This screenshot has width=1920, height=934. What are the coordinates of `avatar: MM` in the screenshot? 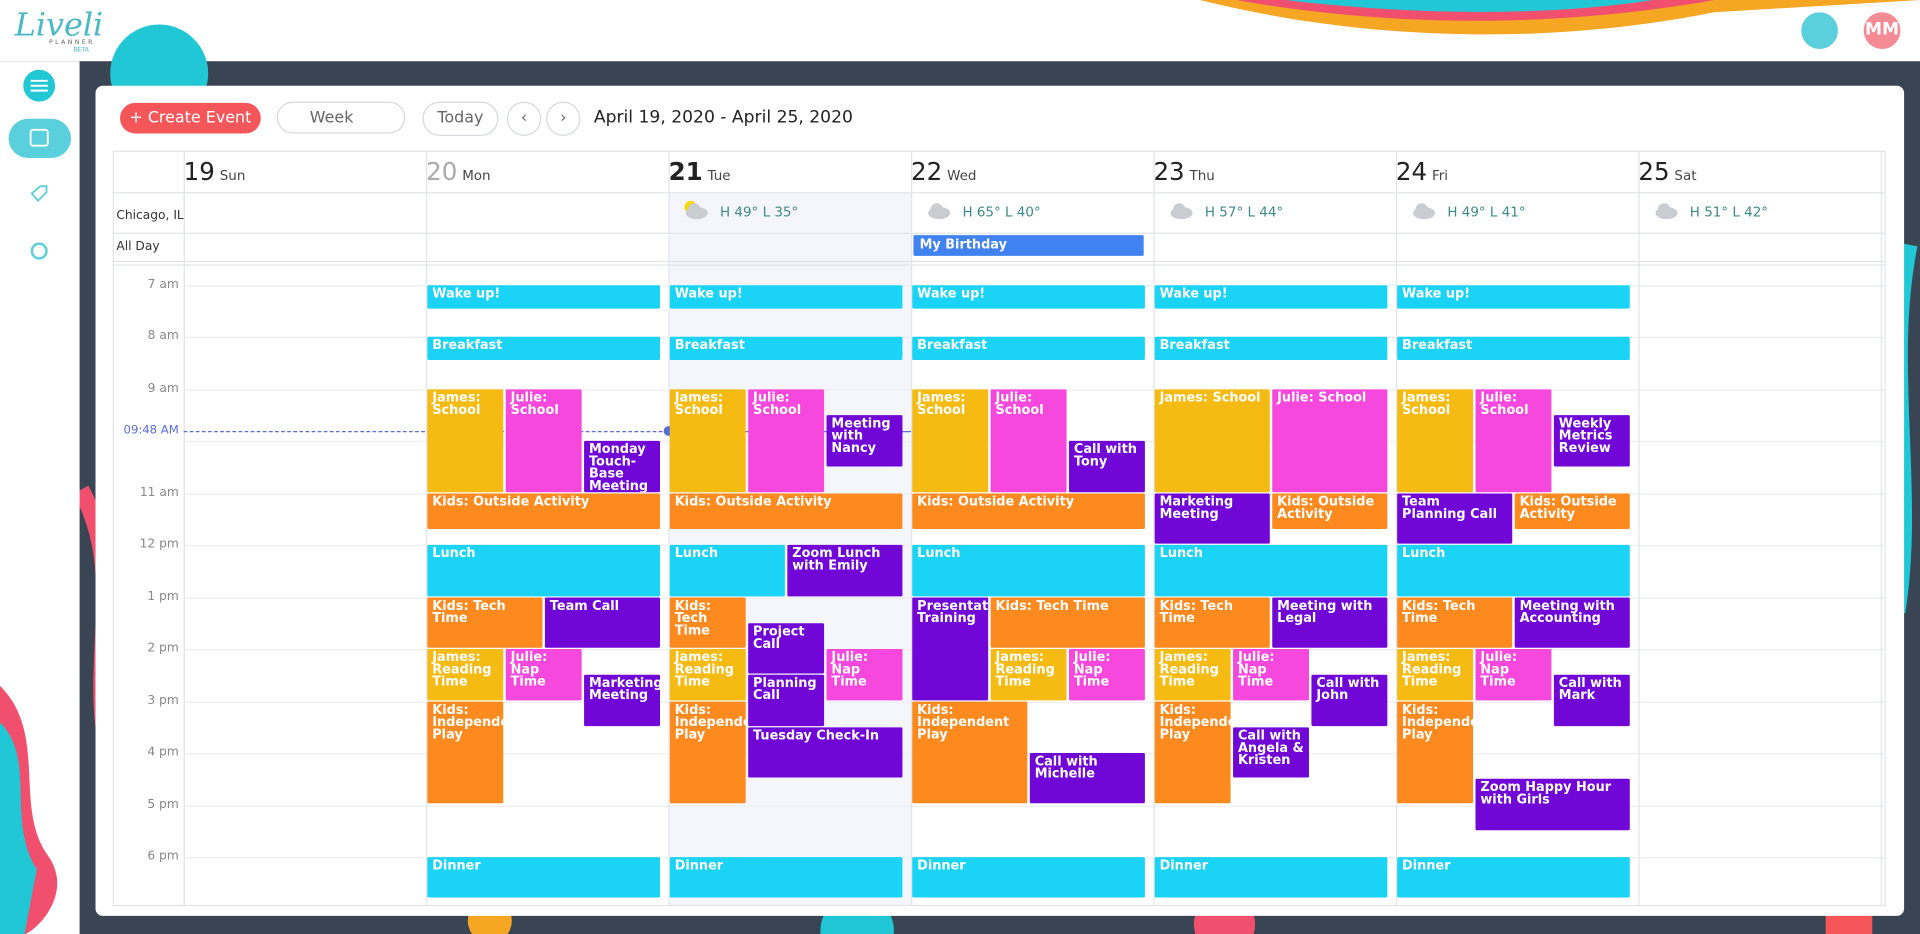 It's located at (1882, 29).